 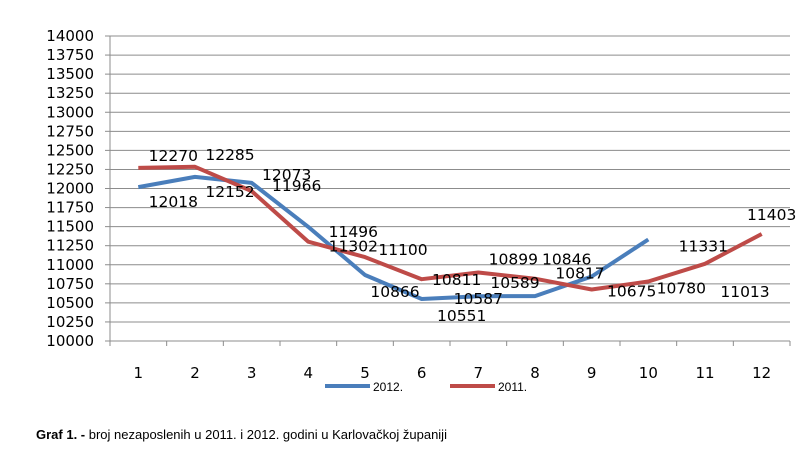 I want to click on y-tick-label: 10000, so click(x=70, y=341).